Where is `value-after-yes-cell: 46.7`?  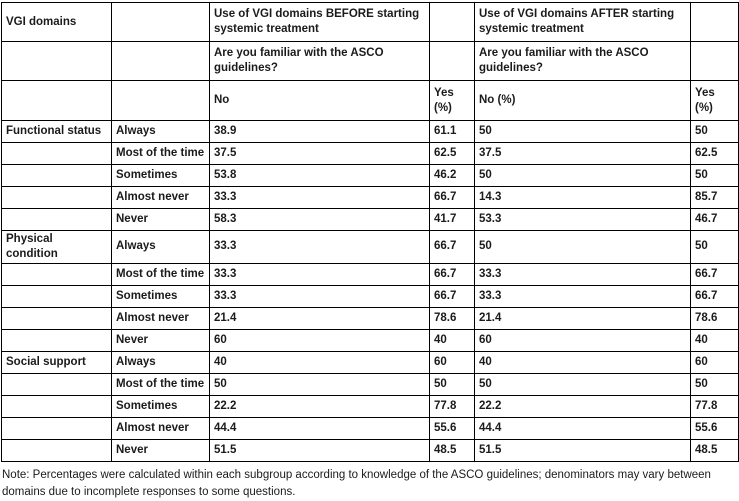
value-after-yes-cell: 46.7 is located at coordinates (714, 219).